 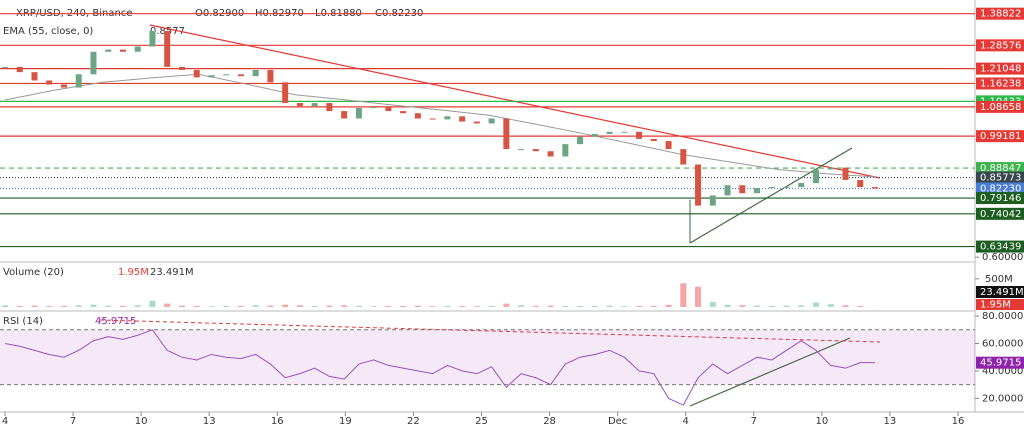 I want to click on level-label: 1.16238, so click(x=1000, y=83).